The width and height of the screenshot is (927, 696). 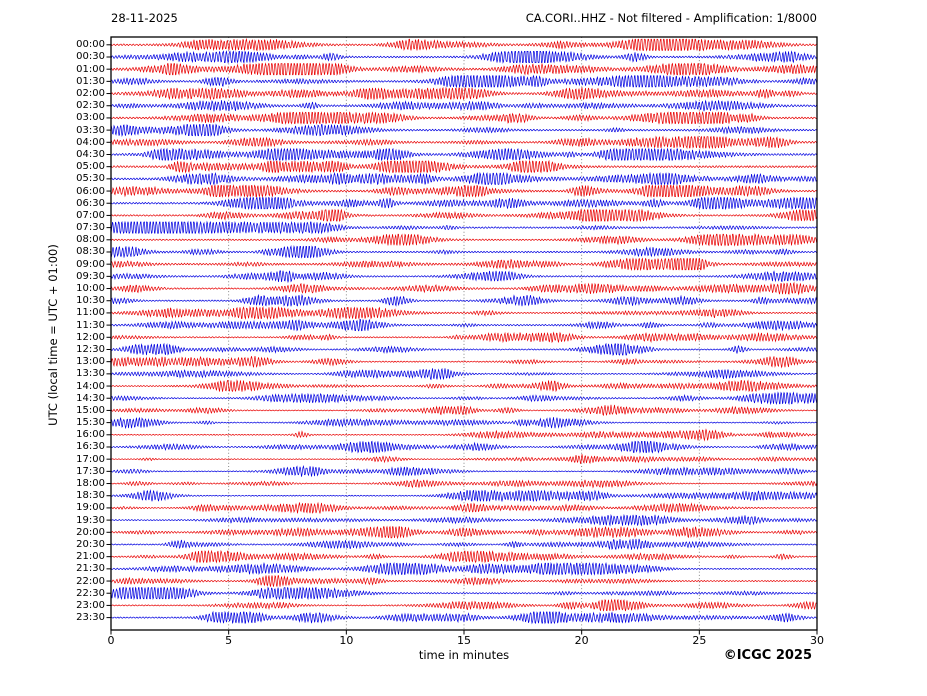 I want to click on seismogram-trace-1930, so click(x=464, y=520).